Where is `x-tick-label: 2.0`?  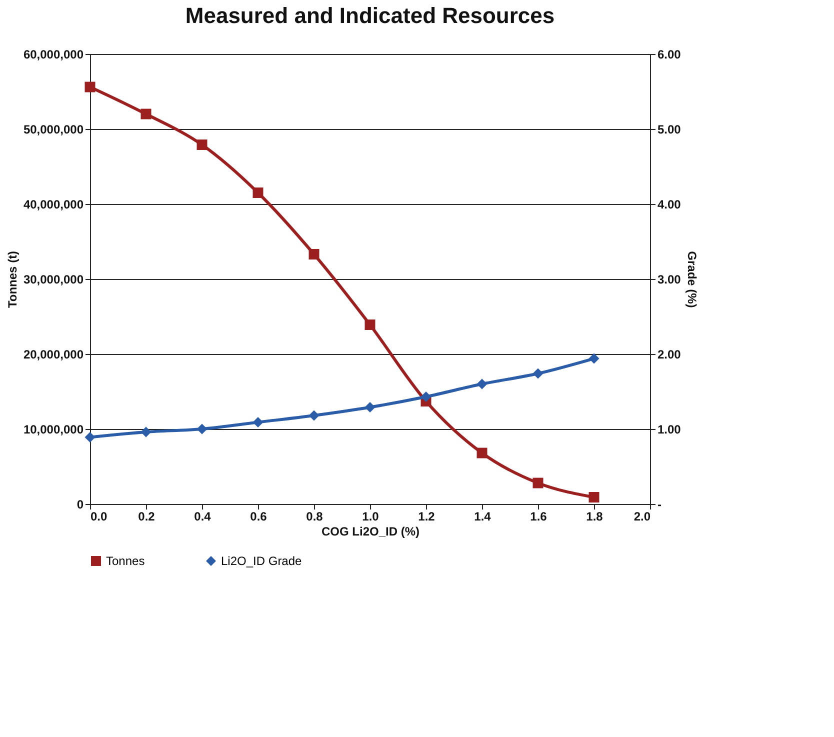 x-tick-label: 2.0 is located at coordinates (642, 517).